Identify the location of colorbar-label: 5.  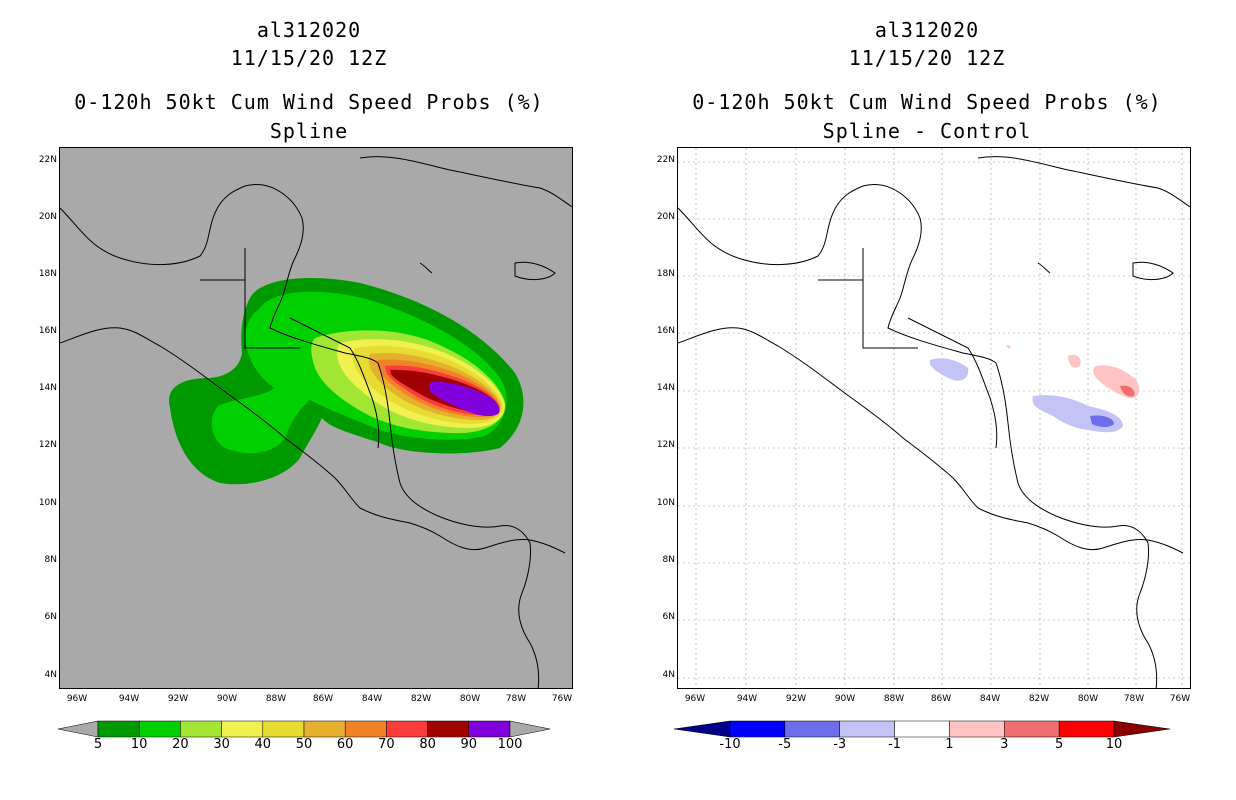
(98, 744).